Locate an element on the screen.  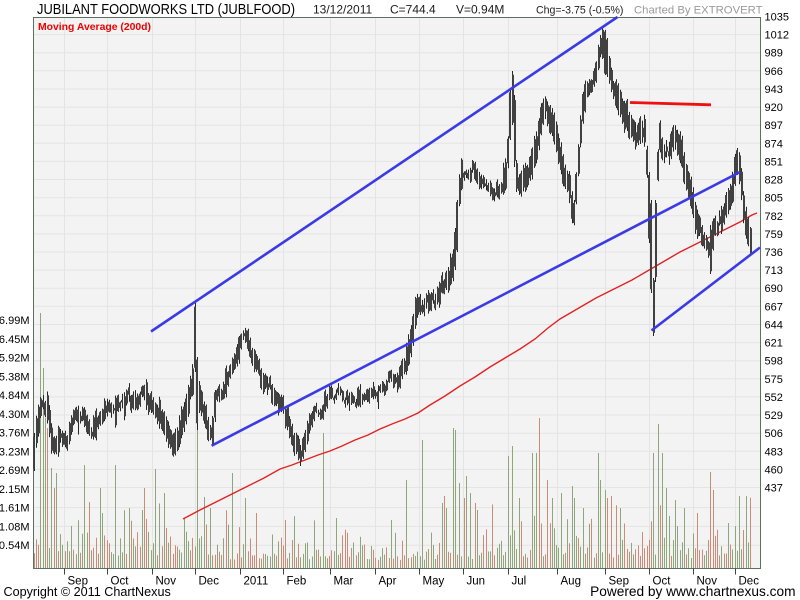
svg-text: Chg=-3.75 (-0.5%) is located at coordinates (579, 11).